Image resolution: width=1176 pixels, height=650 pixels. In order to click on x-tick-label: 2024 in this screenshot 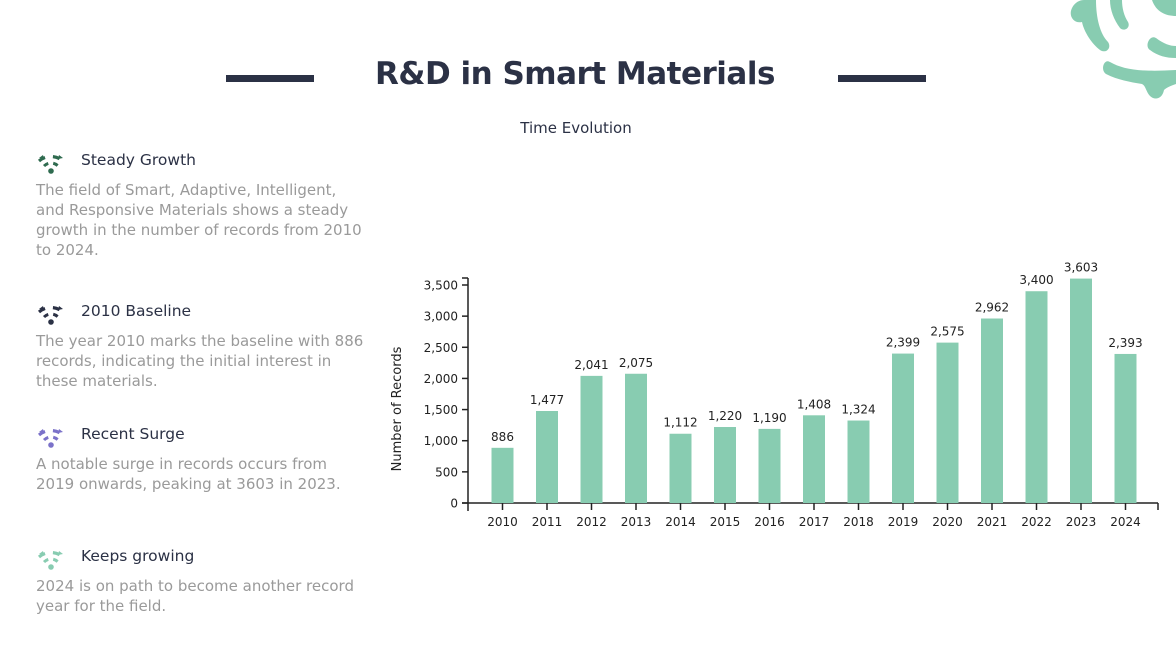, I will do `click(1125, 522)`.